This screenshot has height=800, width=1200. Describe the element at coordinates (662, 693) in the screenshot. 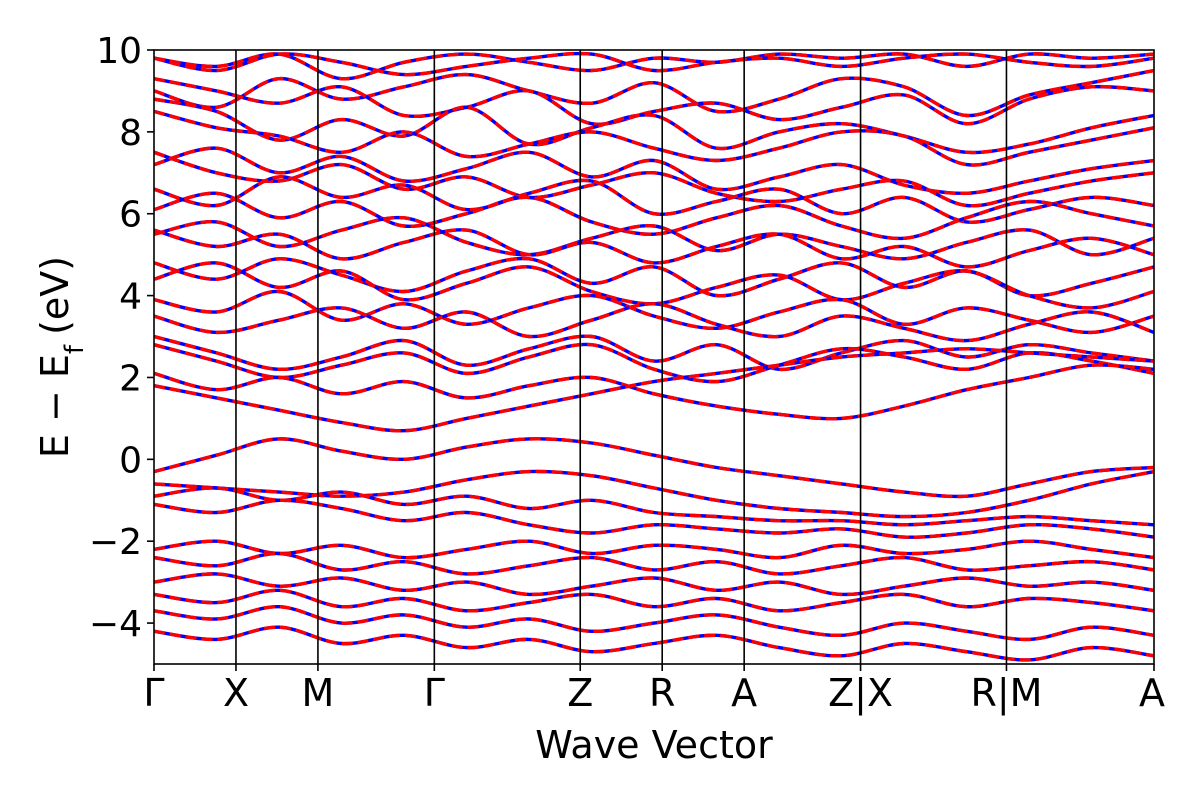

I see `k-point-label: R` at that location.